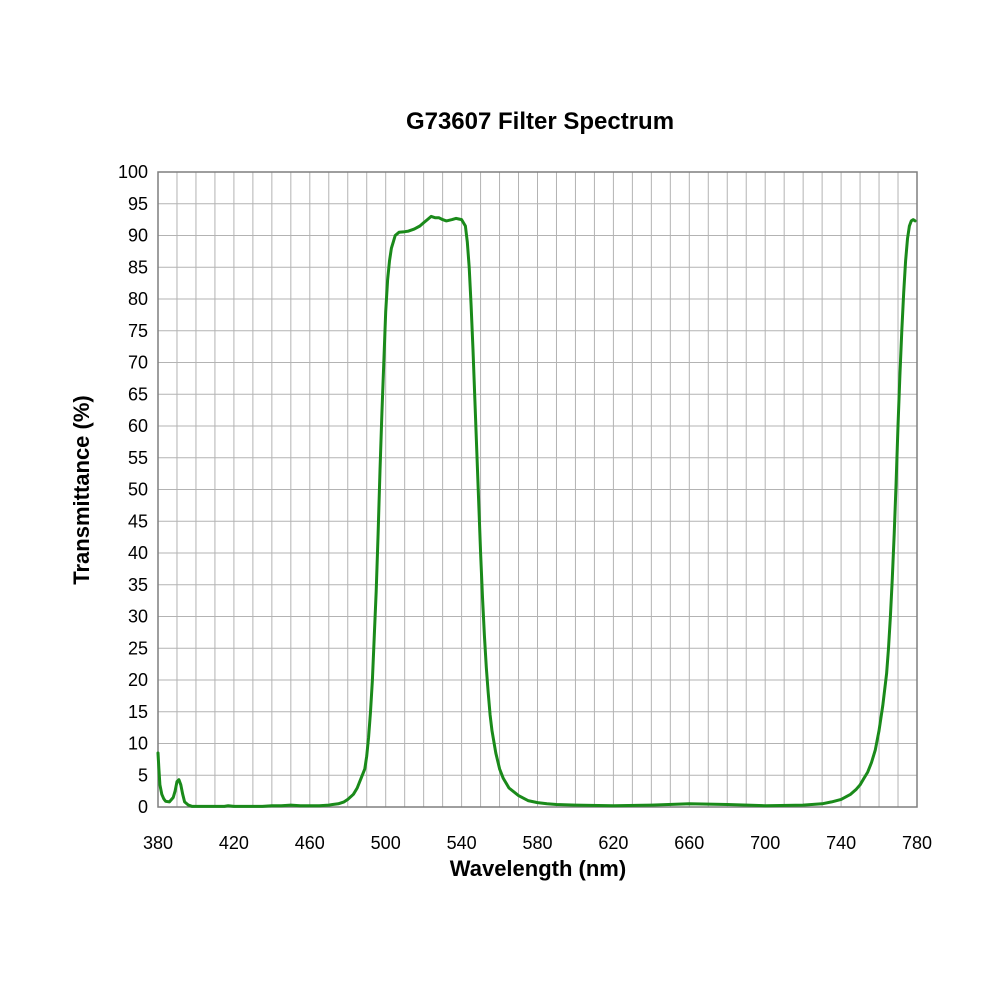 The image size is (1000, 1000). What do you see at coordinates (138, 680) in the screenshot?
I see `y-tick-label: 20` at bounding box center [138, 680].